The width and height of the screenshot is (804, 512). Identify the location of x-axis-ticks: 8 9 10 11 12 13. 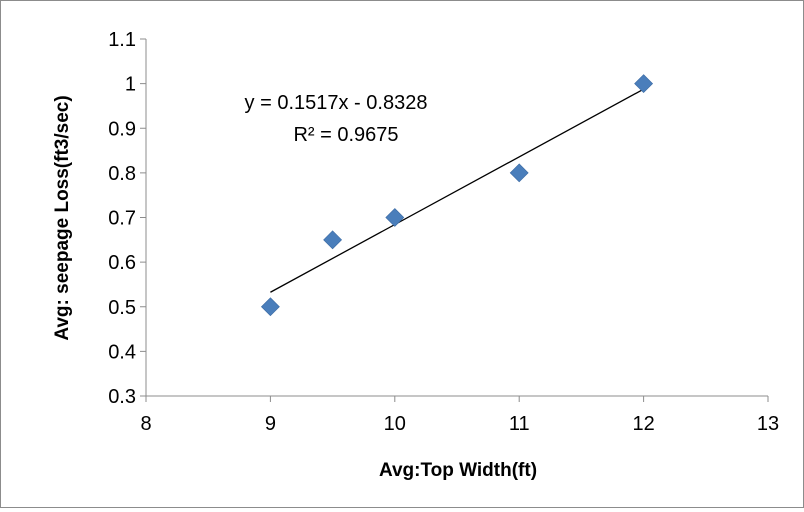
(459, 415).